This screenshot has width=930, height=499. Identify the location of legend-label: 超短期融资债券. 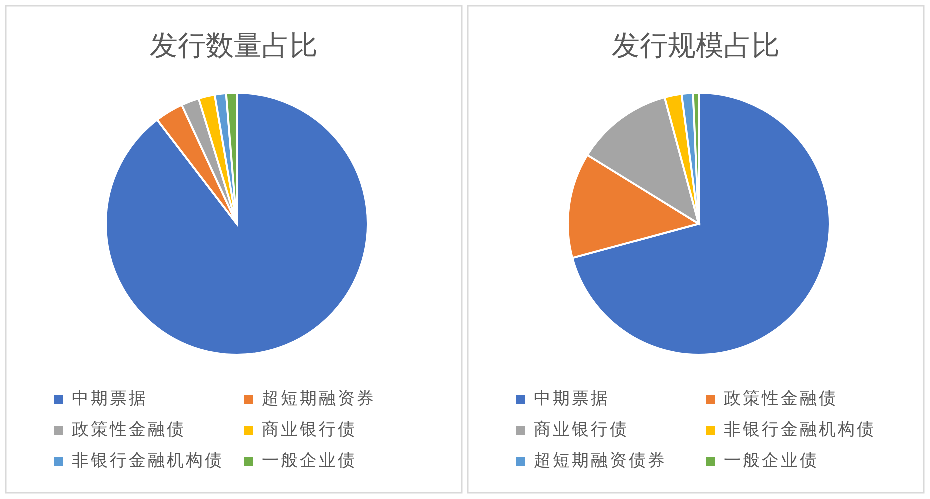
(600, 461).